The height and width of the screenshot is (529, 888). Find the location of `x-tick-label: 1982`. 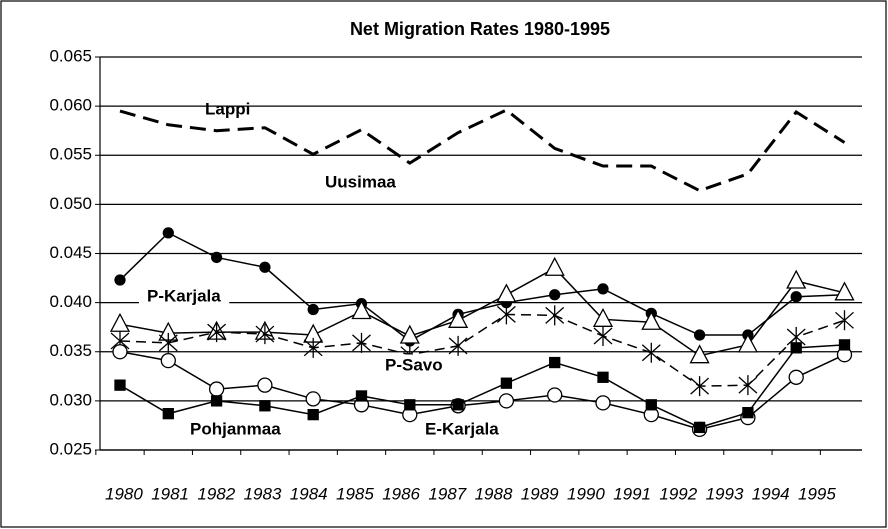

x-tick-label: 1982 is located at coordinates (216, 493).